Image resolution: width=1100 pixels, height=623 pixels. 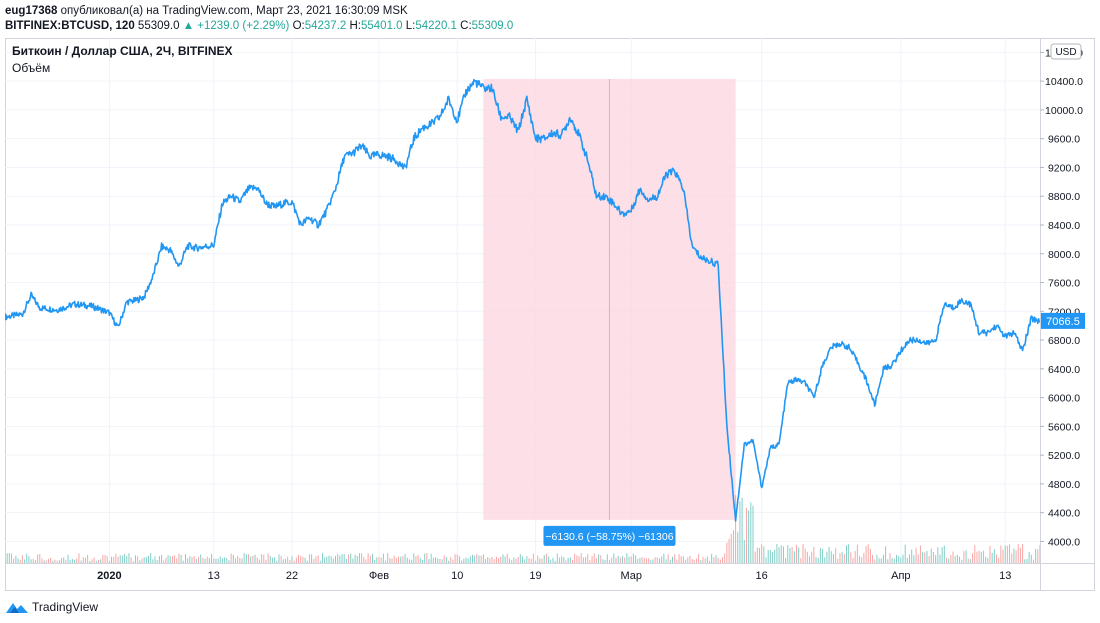 I want to click on tradingview-logo-icon, so click(x=17, y=607).